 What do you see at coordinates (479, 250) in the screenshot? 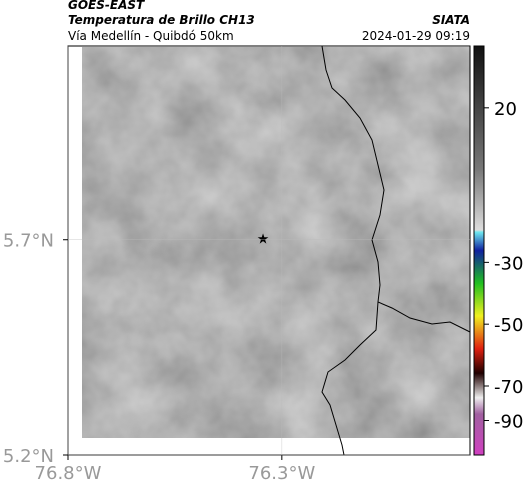
I see `colorbar` at bounding box center [479, 250].